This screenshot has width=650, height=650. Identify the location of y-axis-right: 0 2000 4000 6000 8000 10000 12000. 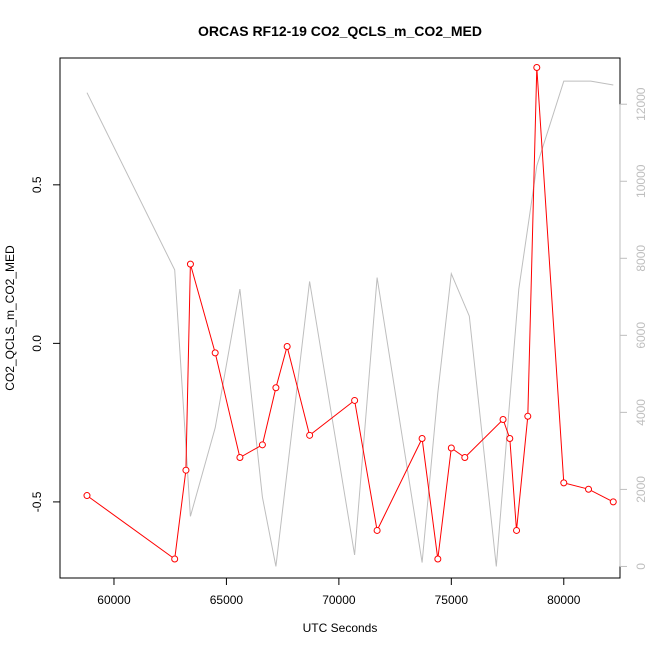
(633, 328).